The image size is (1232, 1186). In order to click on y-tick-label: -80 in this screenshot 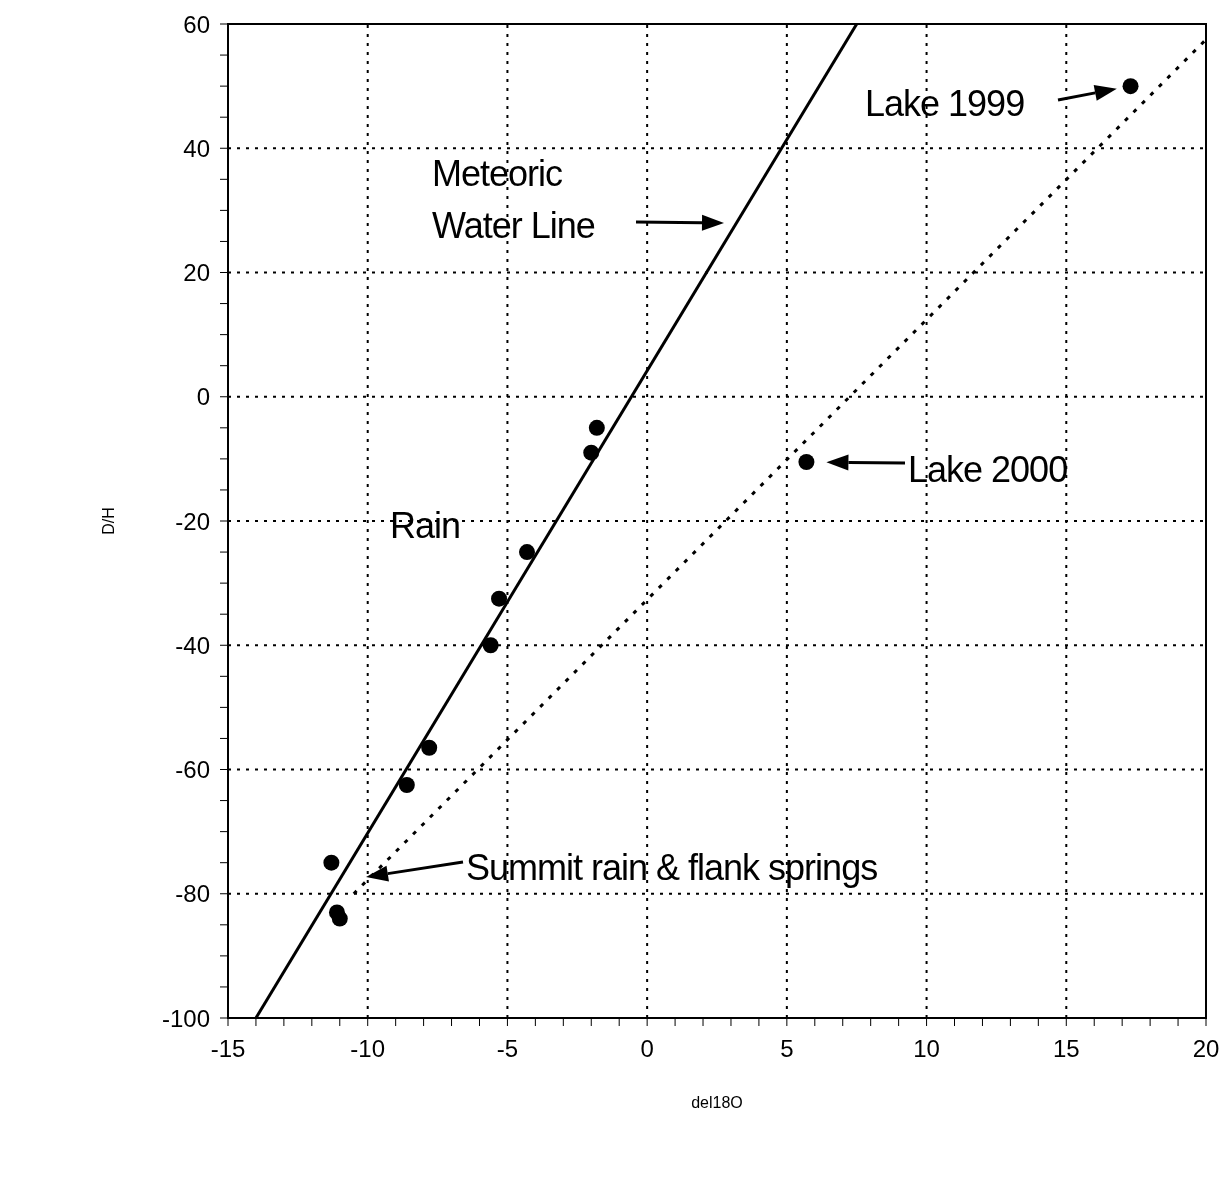, I will do `click(192, 894)`.